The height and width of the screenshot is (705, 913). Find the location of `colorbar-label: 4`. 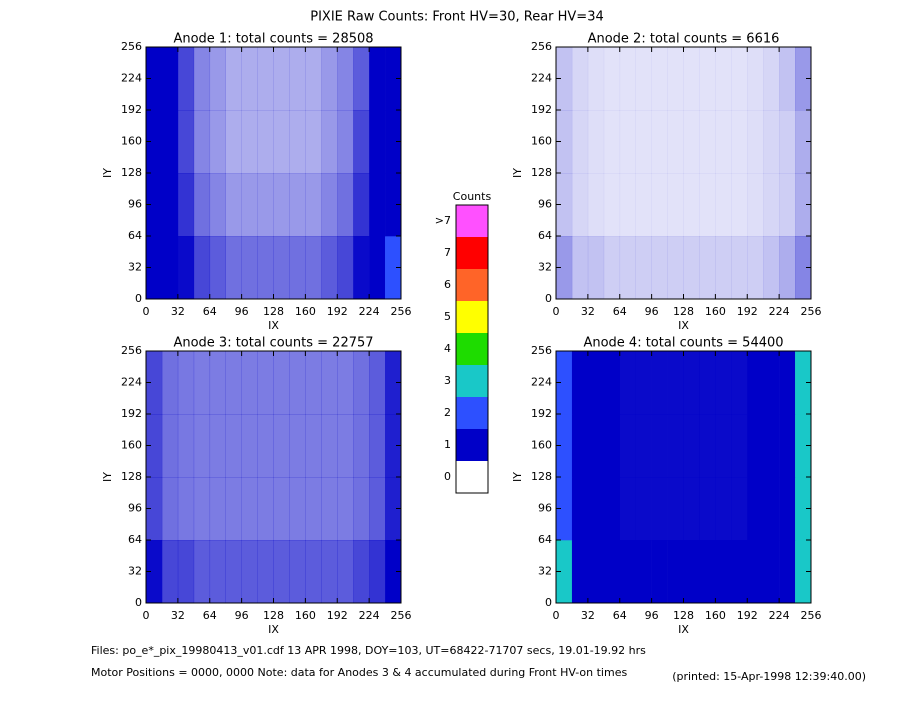

colorbar-label: 4 is located at coordinates (447, 348).